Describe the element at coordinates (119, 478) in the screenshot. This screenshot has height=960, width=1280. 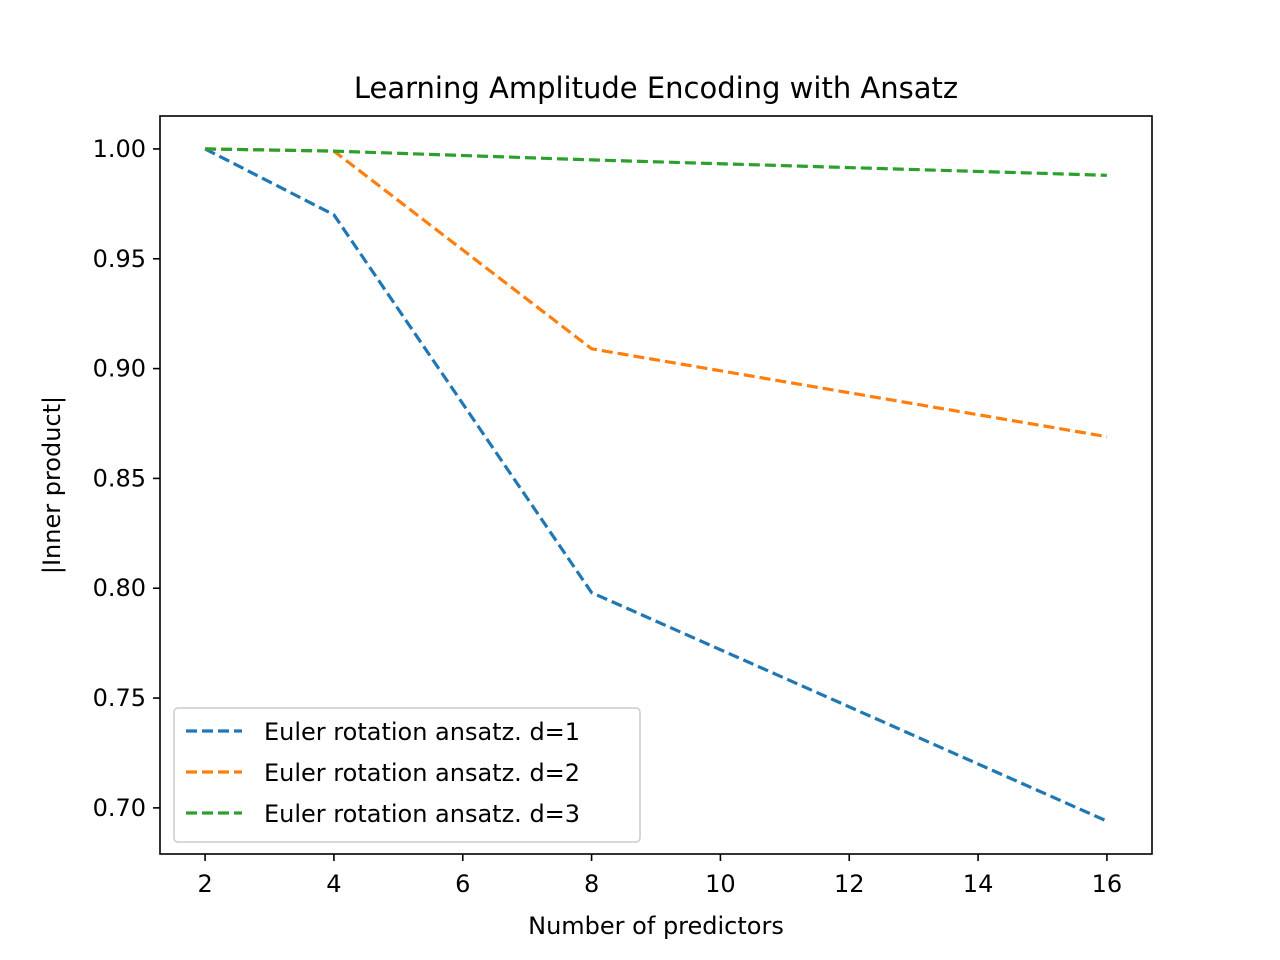
I see `y-tick-label: 0.85` at that location.